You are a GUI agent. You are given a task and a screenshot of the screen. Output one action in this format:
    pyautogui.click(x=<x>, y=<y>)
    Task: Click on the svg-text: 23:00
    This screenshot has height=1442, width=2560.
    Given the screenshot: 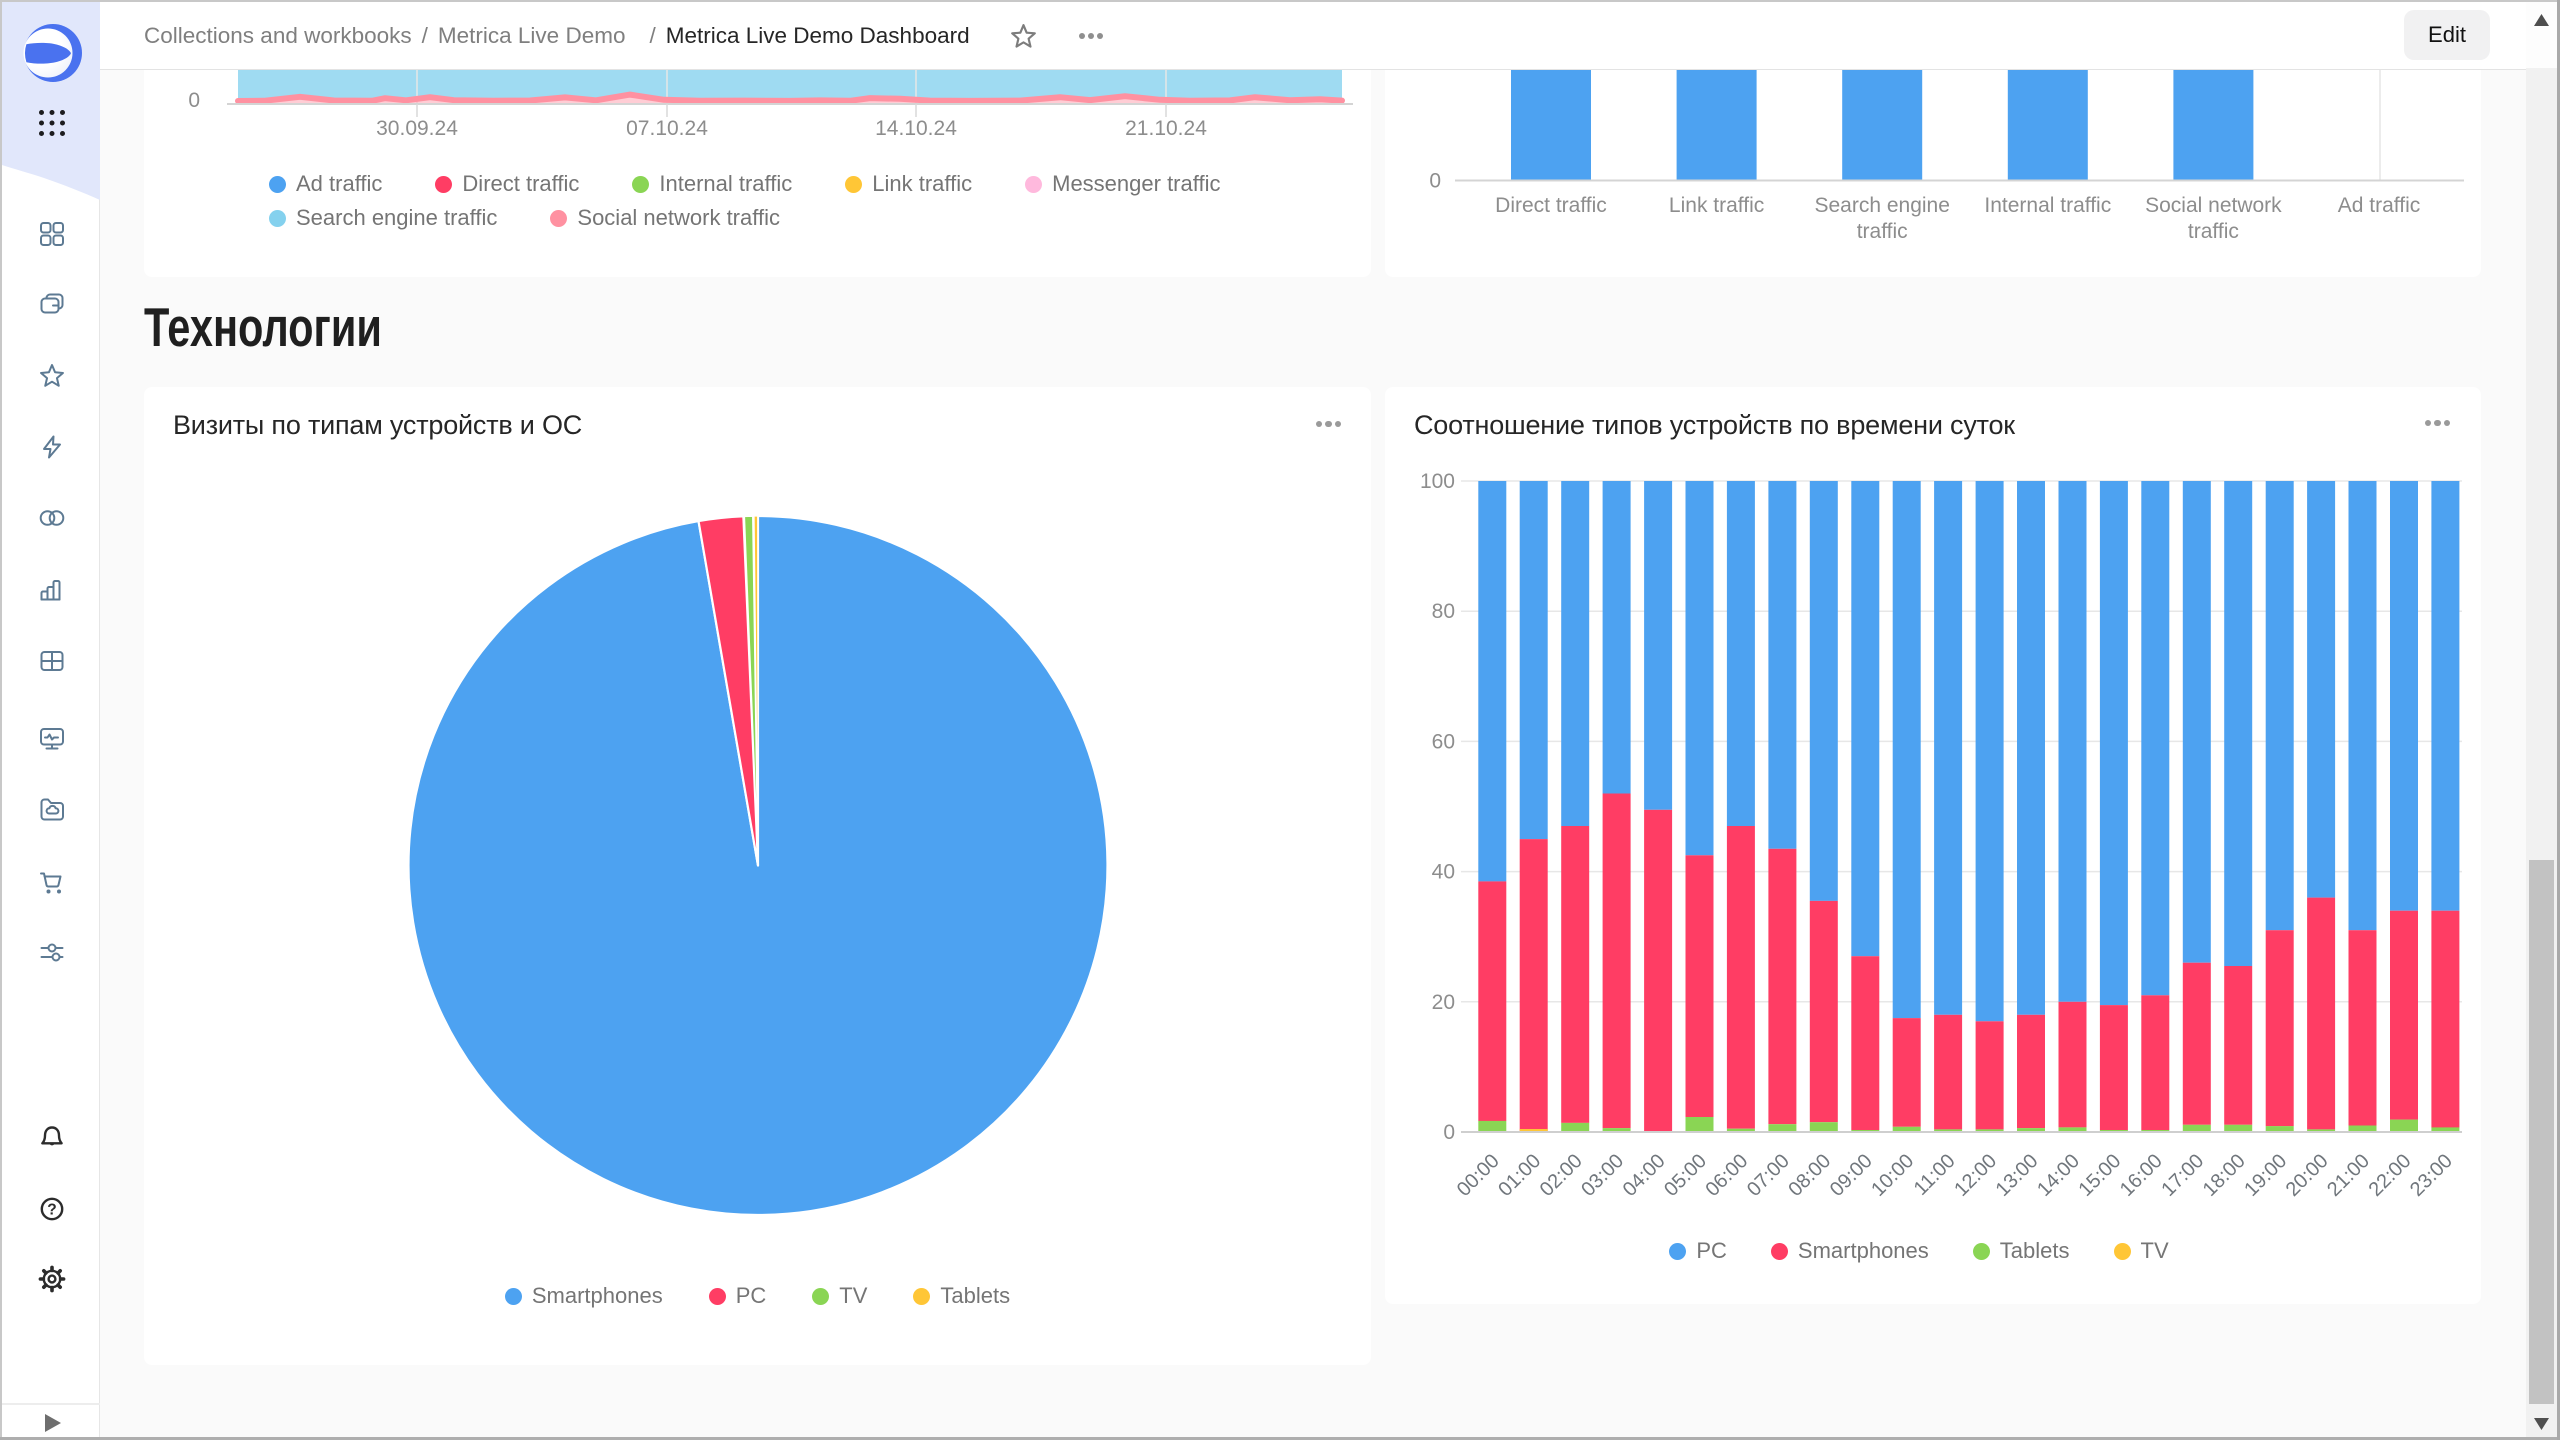 What is the action you would take?
    pyautogui.click(x=2431, y=1175)
    